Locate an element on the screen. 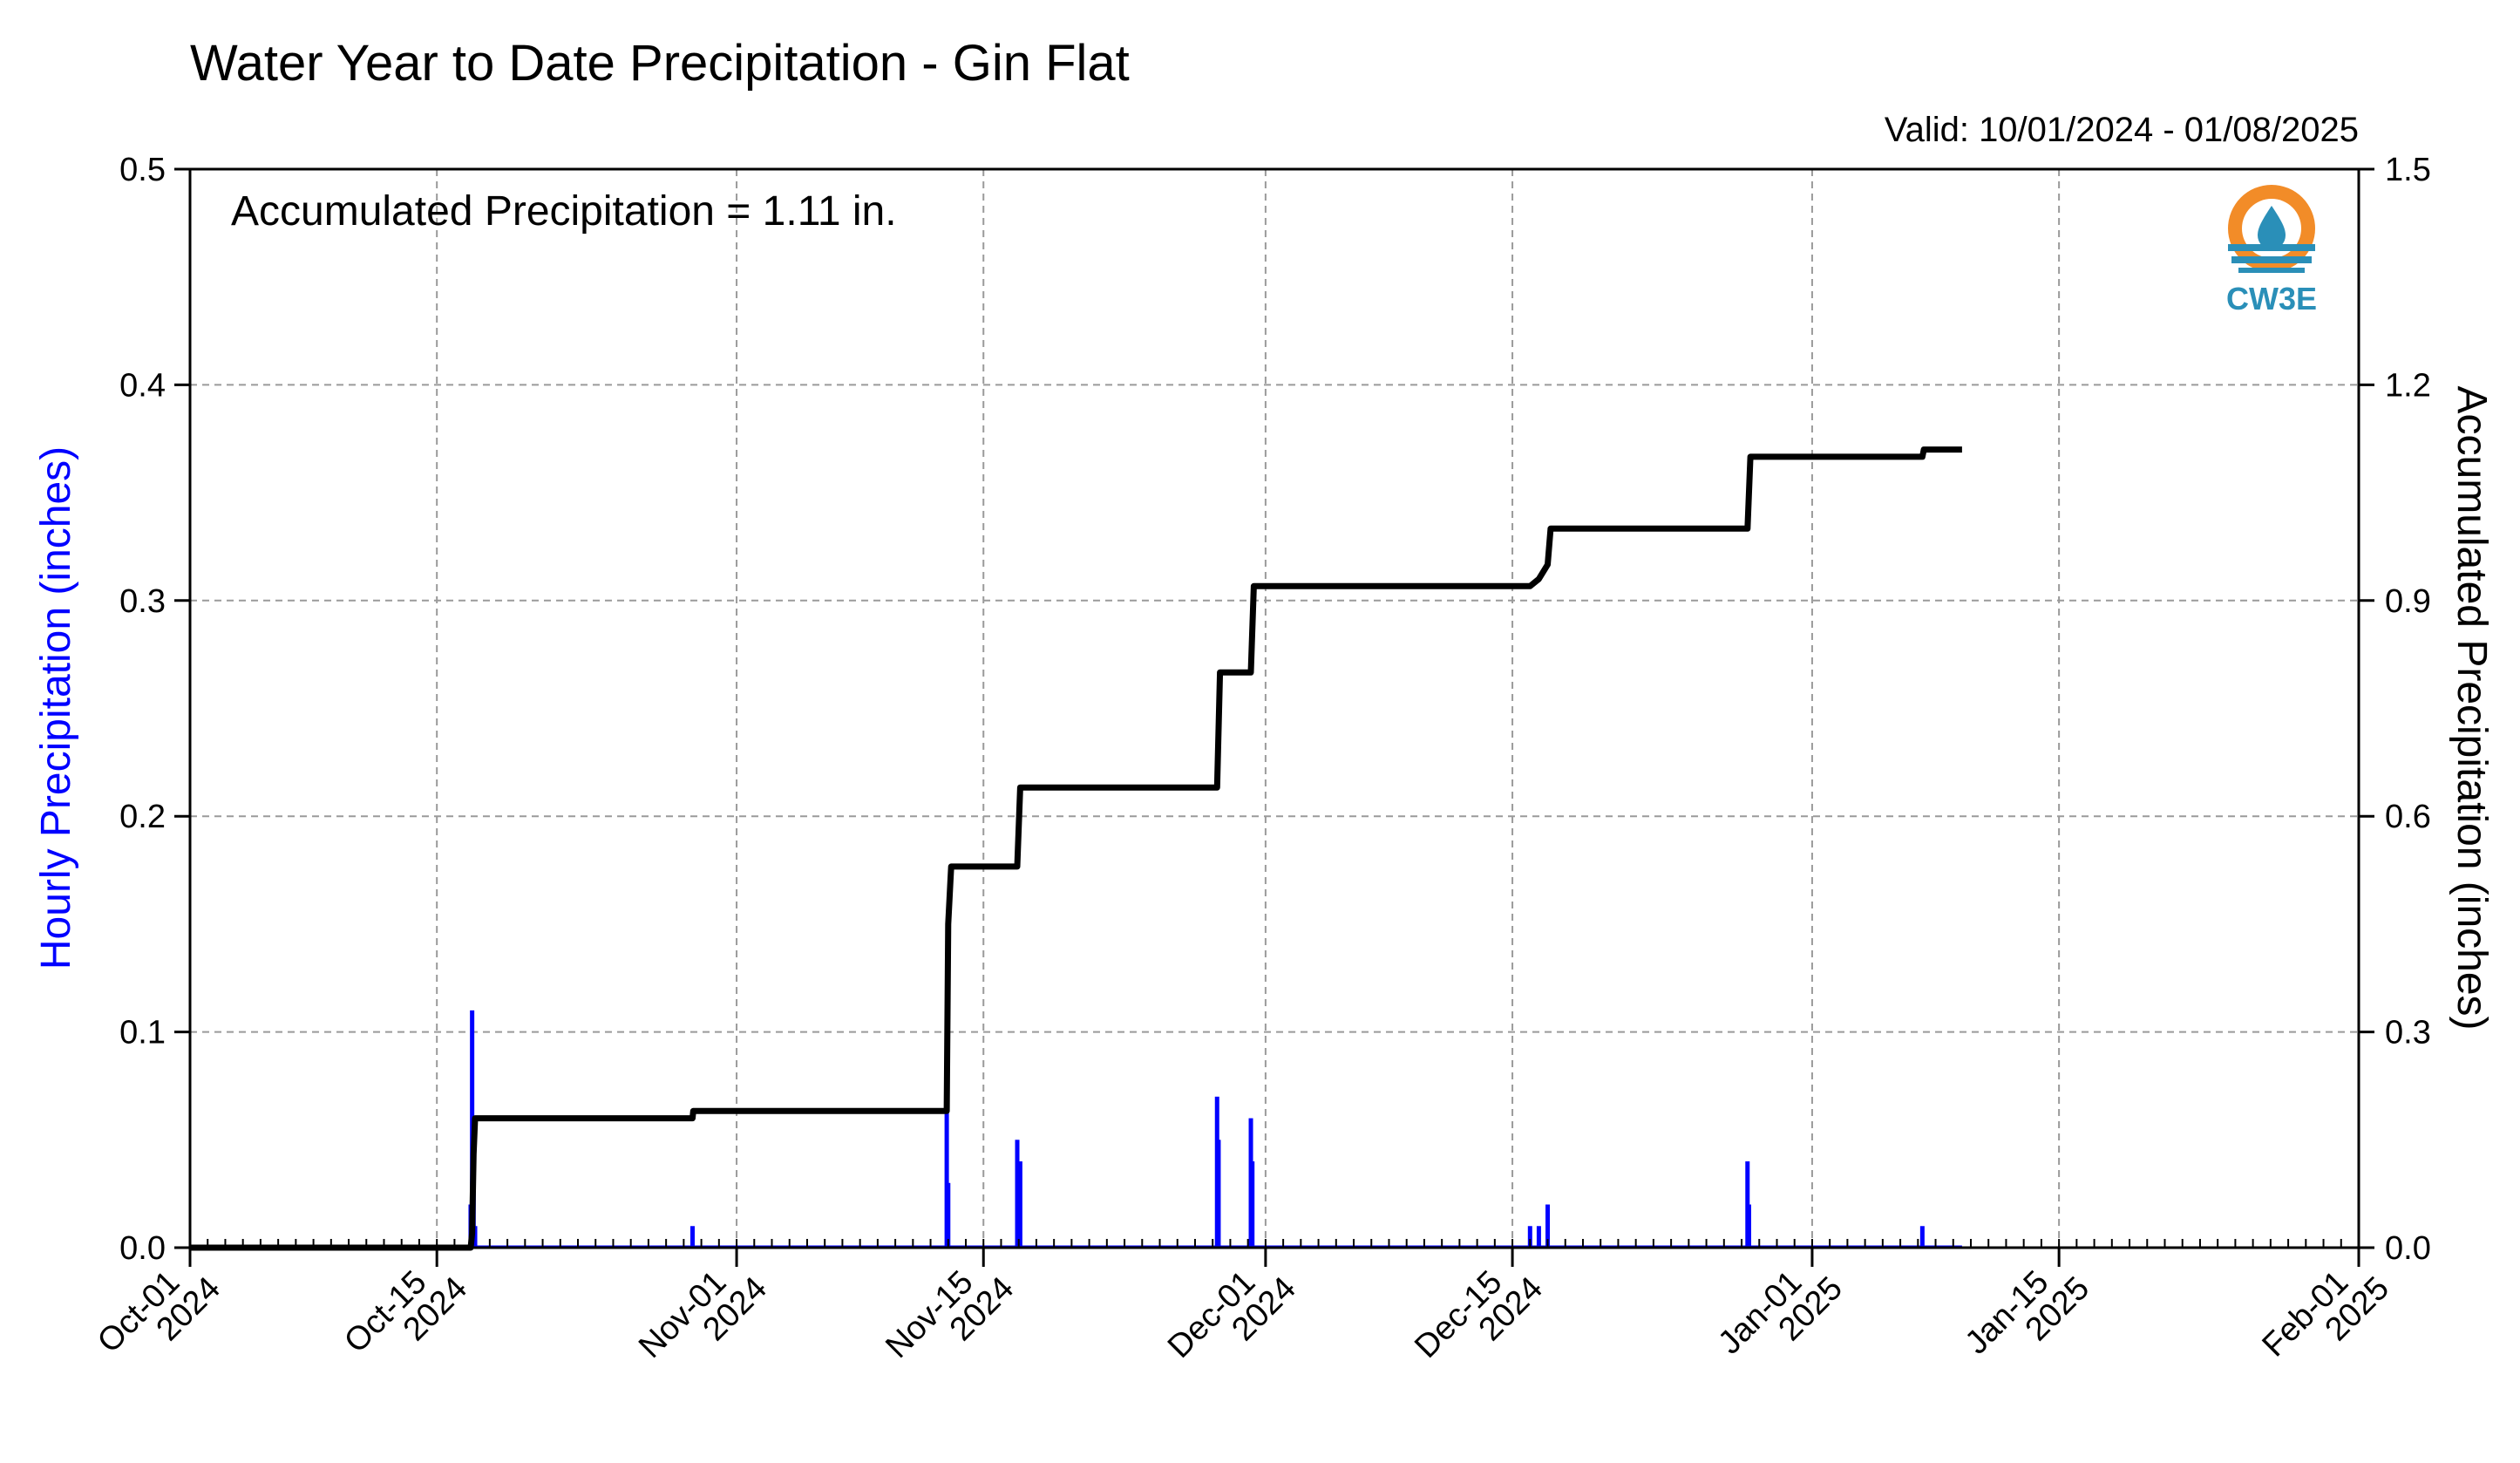  y-right-tick-label: 0.6 is located at coordinates (2408, 817).